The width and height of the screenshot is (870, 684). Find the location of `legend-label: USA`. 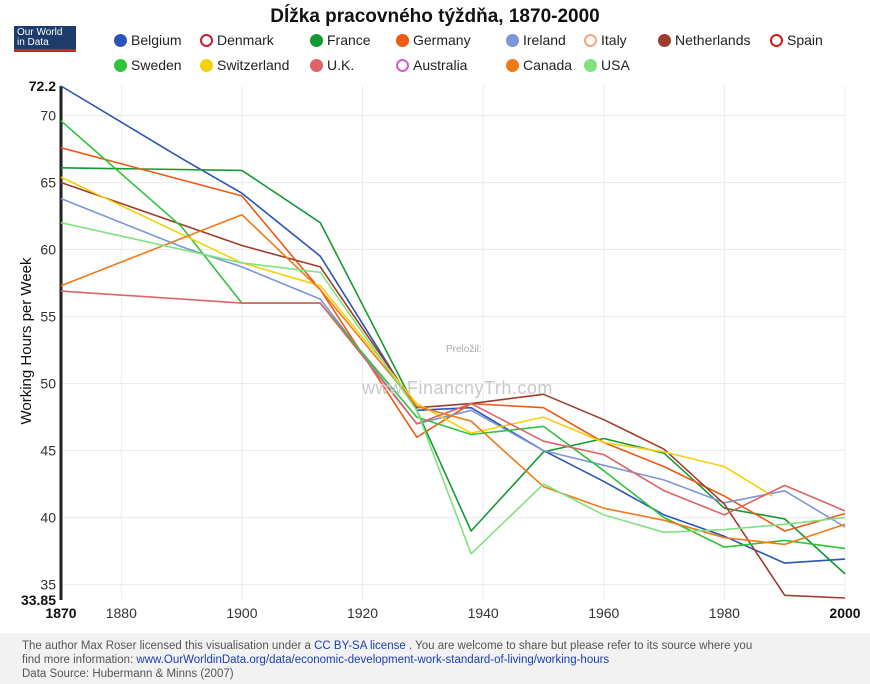

legend-label: USA is located at coordinates (615, 65).